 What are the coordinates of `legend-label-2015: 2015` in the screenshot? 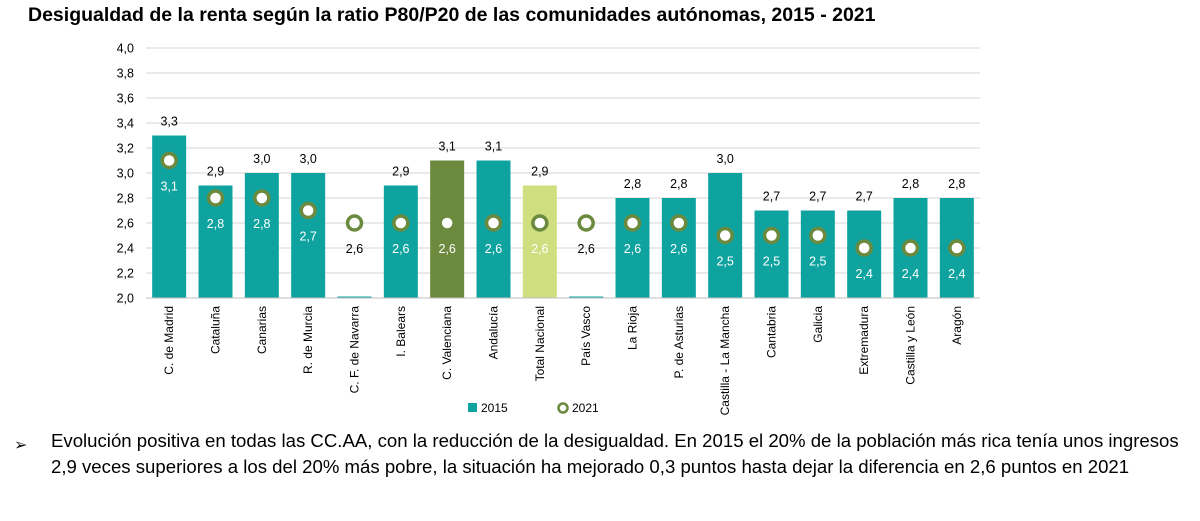 It's located at (494, 408).